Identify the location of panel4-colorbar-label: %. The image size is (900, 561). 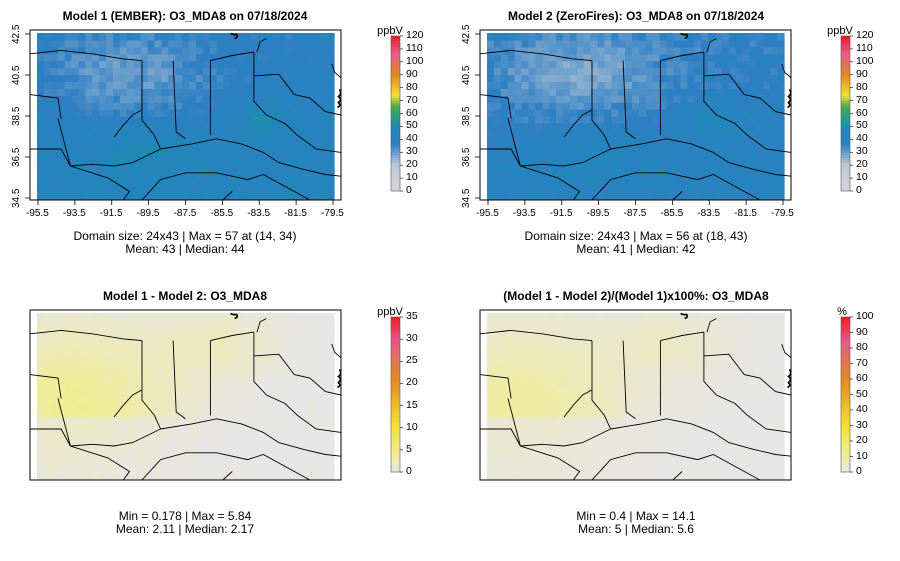
(842, 312).